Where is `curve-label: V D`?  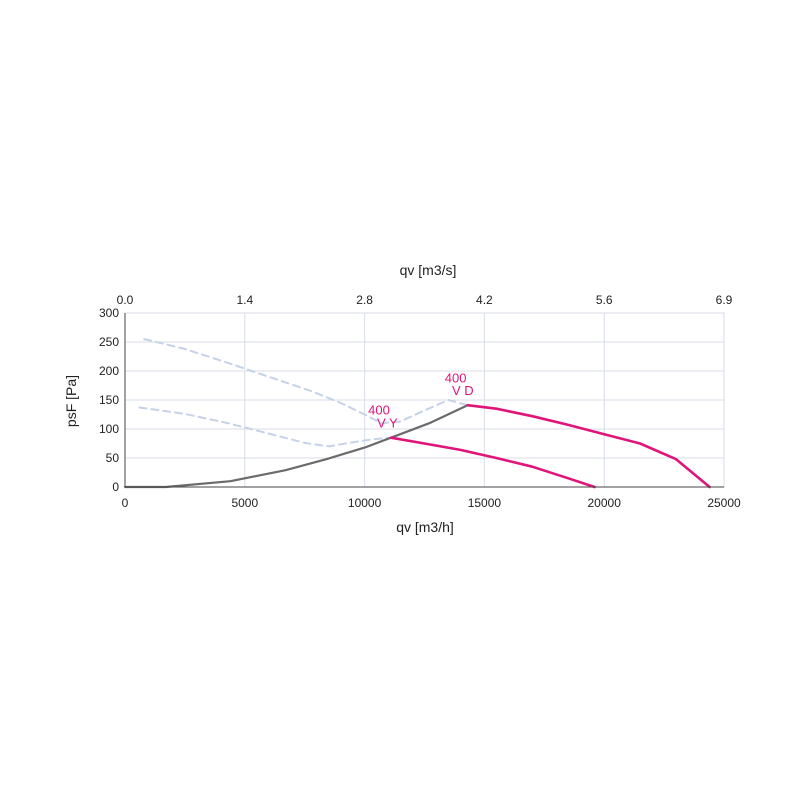
curve-label: V D is located at coordinates (463, 390).